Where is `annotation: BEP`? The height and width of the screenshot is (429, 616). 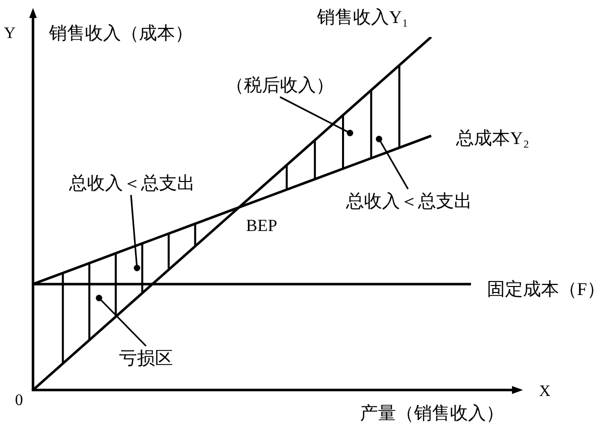
annotation: BEP is located at coordinates (262, 225).